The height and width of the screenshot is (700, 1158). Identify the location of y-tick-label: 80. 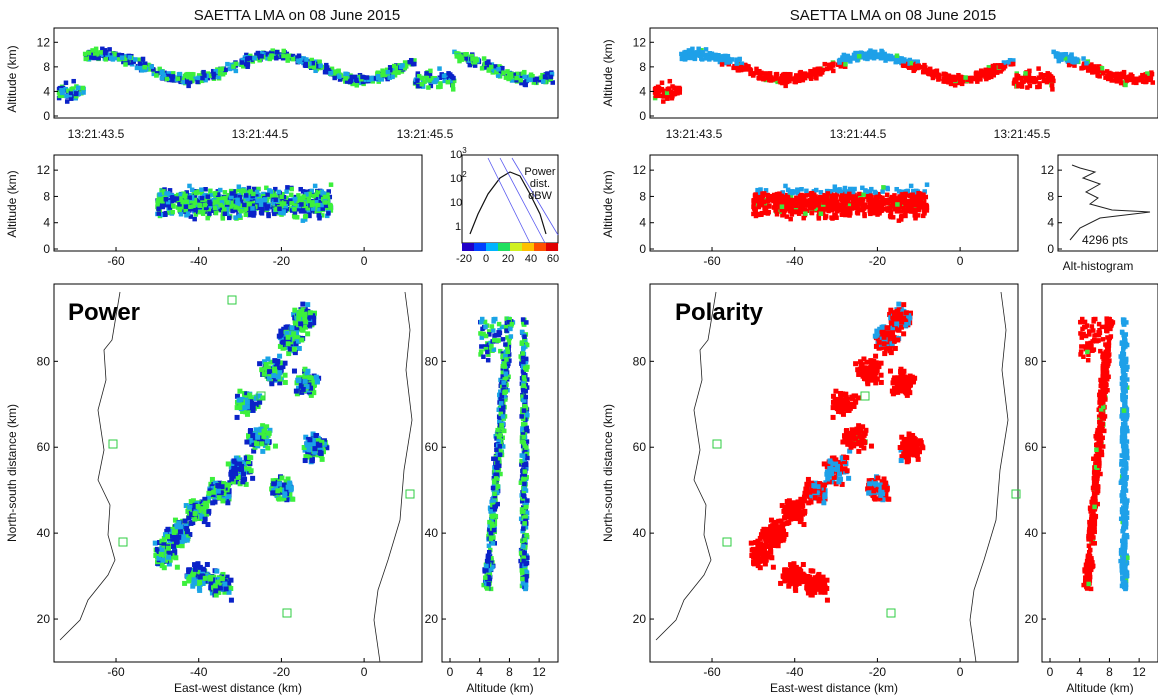
(44, 361).